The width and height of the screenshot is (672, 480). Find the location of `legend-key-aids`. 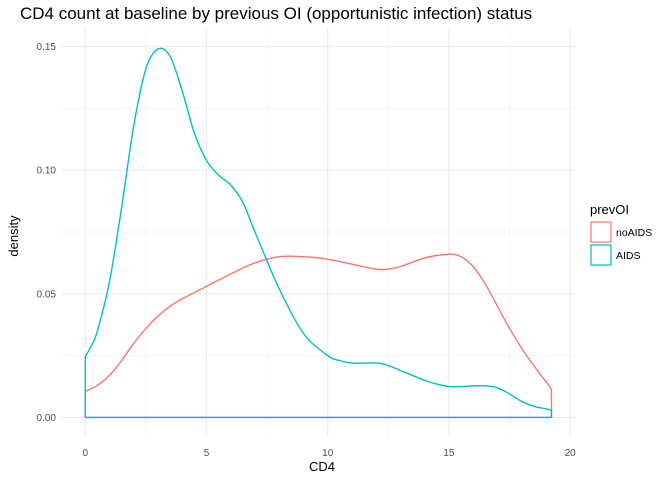

legend-key-aids is located at coordinates (601, 255).